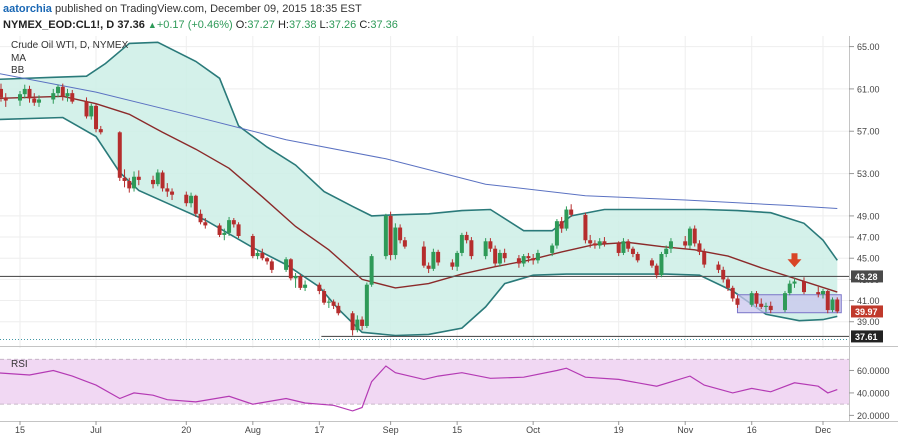 The width and height of the screenshot is (898, 442). What do you see at coordinates (619, 430) in the screenshot?
I see `time-tick-label: 19` at bounding box center [619, 430].